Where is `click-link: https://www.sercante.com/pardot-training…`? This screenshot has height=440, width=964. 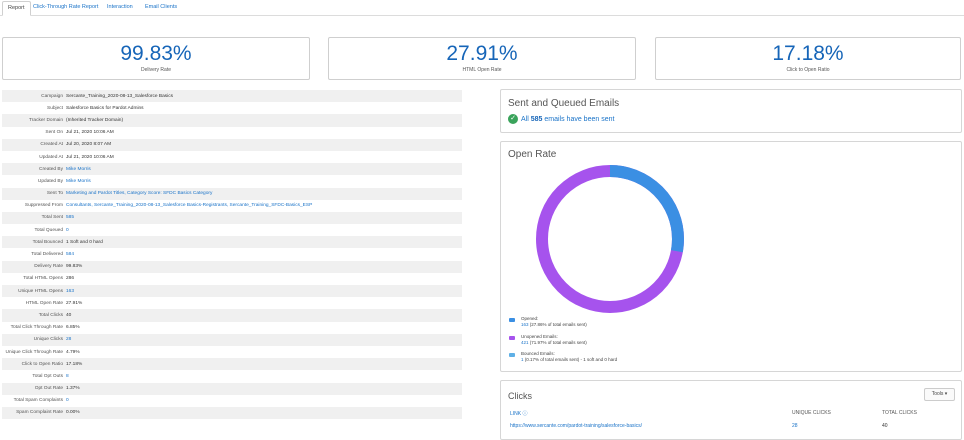
click-link: https://www.sercante.com/pardot-training… is located at coordinates (576, 426).